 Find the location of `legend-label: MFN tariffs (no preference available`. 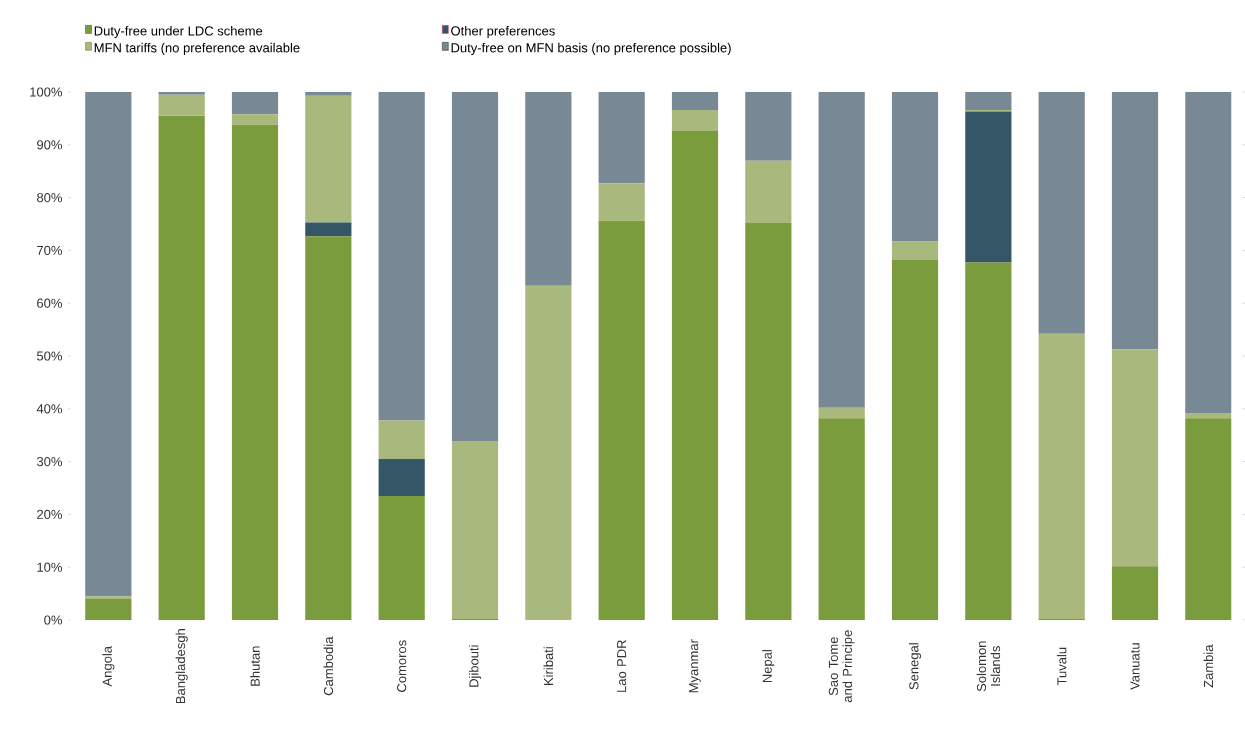

legend-label: MFN tariffs (no preference available is located at coordinates (197, 48).